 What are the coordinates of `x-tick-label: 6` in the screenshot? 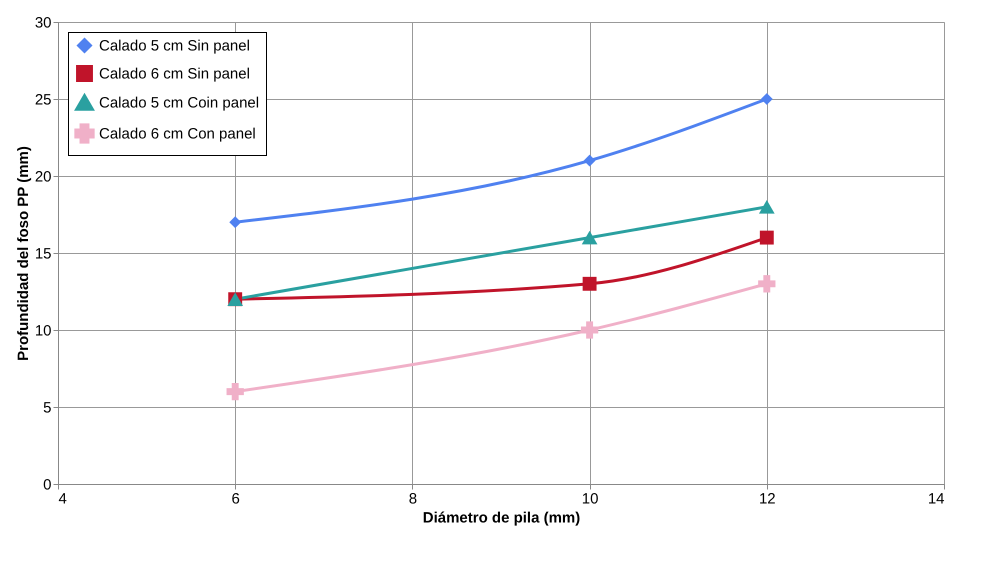 It's located at (236, 499).